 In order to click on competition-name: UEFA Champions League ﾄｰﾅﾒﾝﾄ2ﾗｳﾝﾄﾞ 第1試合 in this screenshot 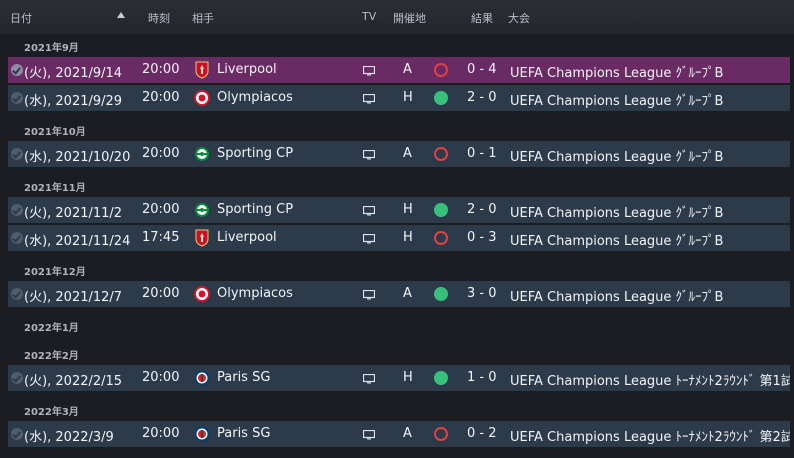, I will do `click(652, 381)`.